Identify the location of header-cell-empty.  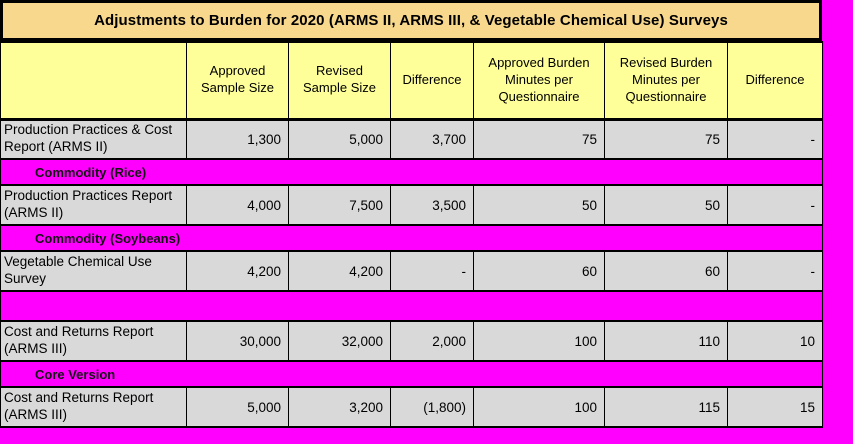
(93, 81).